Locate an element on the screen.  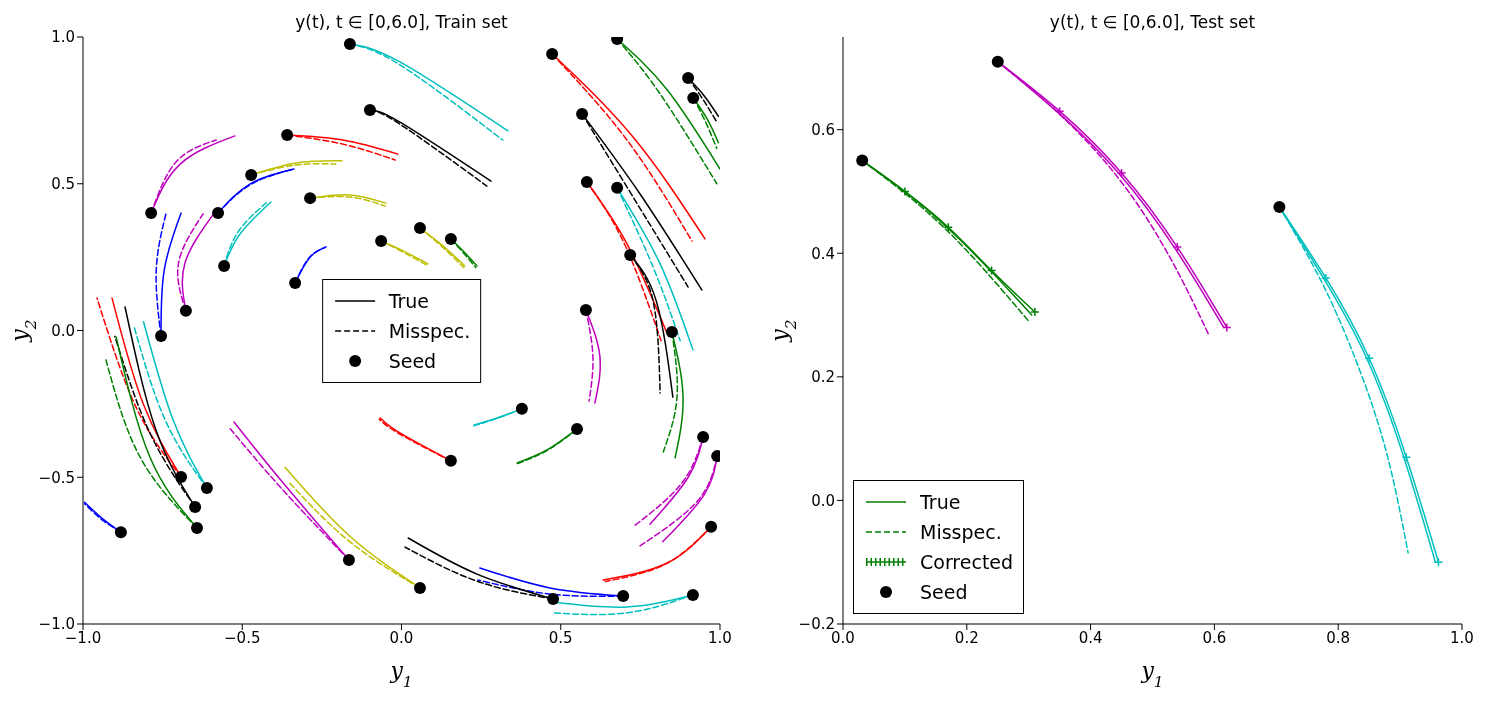
y-tick-label: 0.5 is located at coordinates (63, 184).